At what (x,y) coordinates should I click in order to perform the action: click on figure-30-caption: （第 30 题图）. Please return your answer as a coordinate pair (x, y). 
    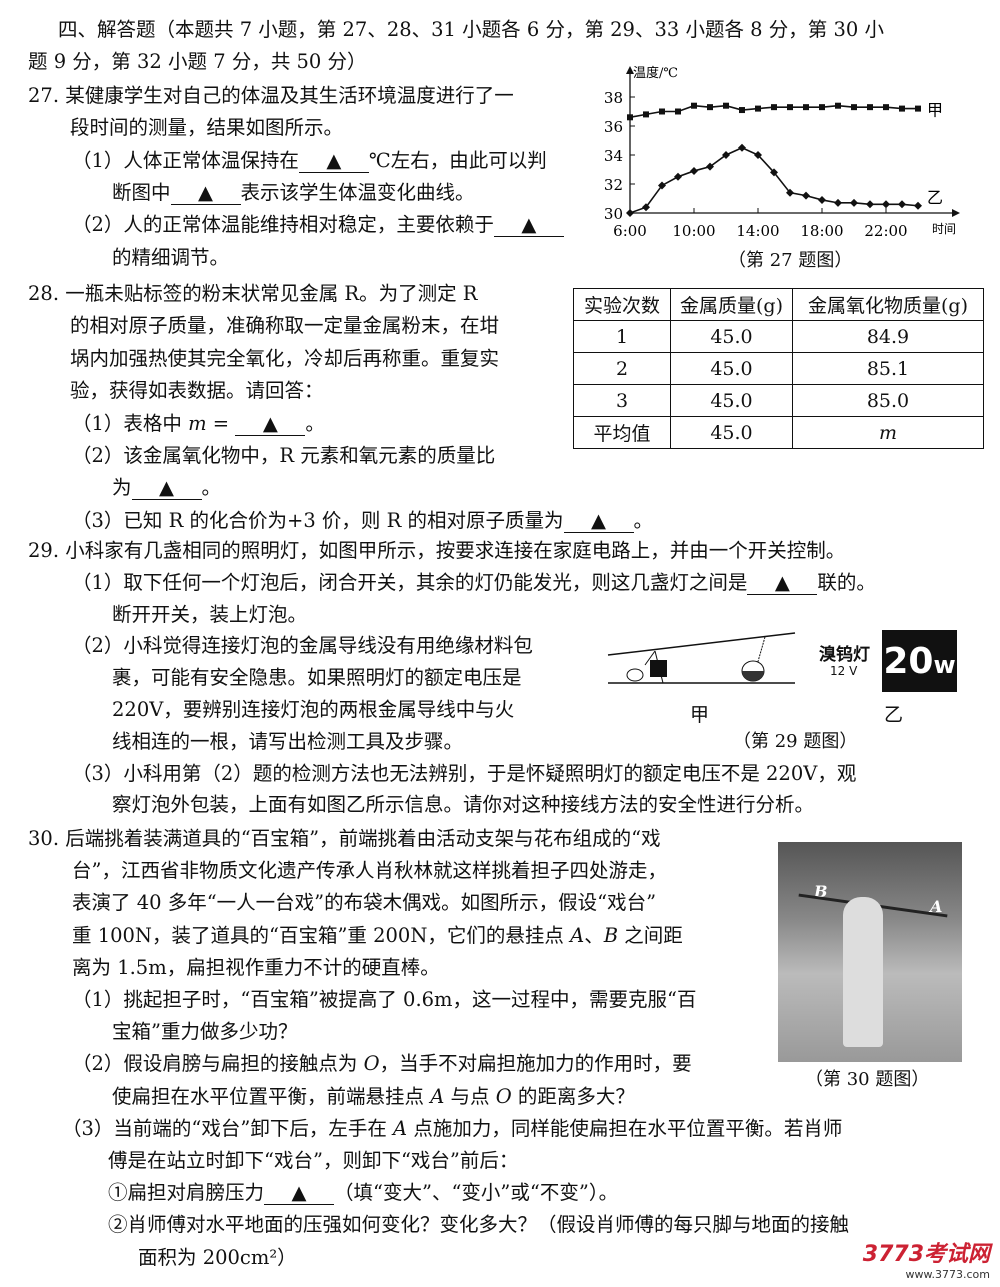
    Looking at the image, I should click on (867, 1079).